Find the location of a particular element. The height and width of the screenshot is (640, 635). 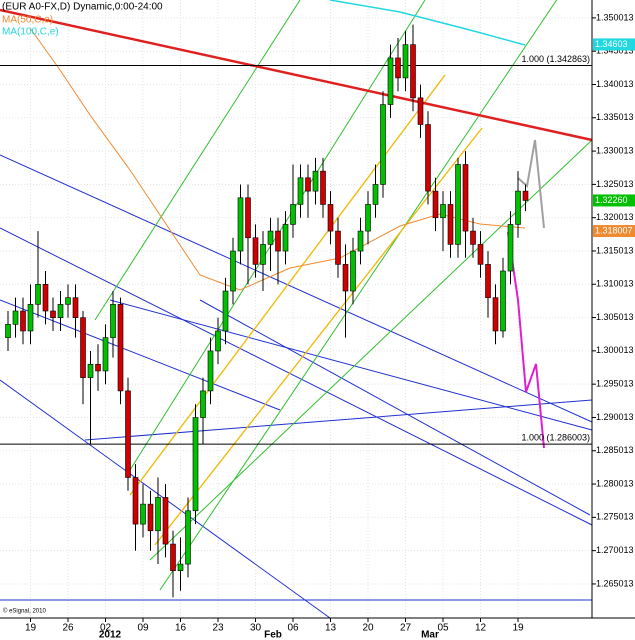

projection-magenta is located at coordinates (526, 340).